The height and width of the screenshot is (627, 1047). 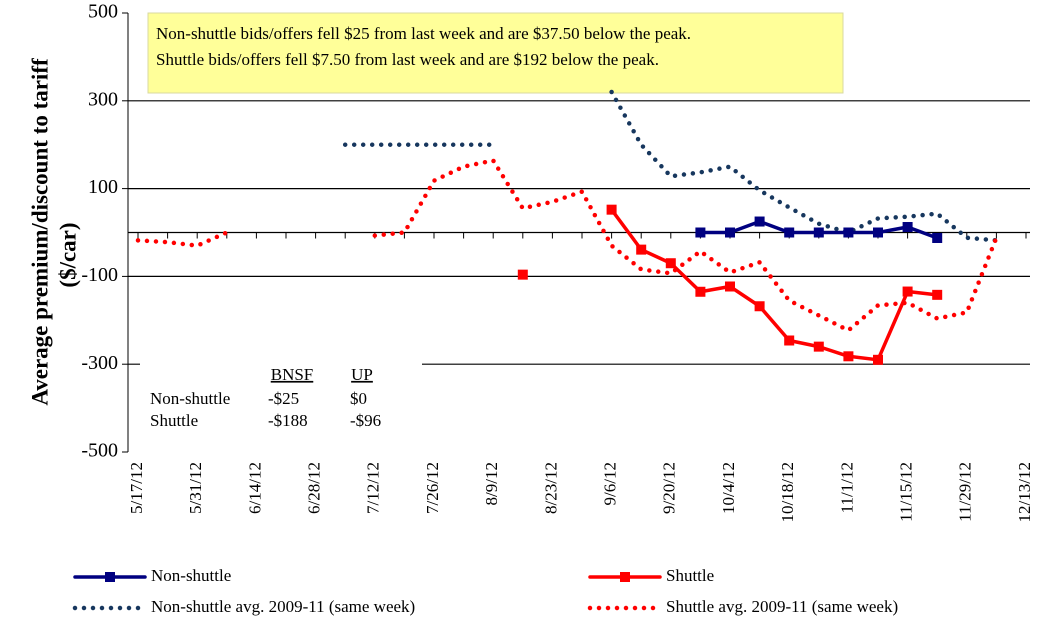 I want to click on inset-table-bg, so click(x=281, y=397).